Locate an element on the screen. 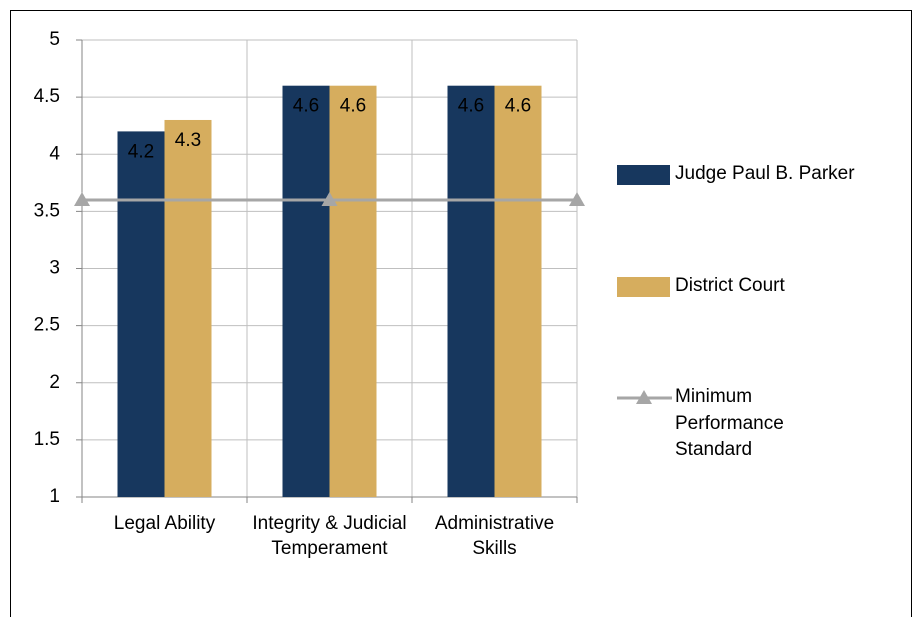 The height and width of the screenshot is (617, 922). x-tick-label-box: Administrative Skills is located at coordinates (494, 536).